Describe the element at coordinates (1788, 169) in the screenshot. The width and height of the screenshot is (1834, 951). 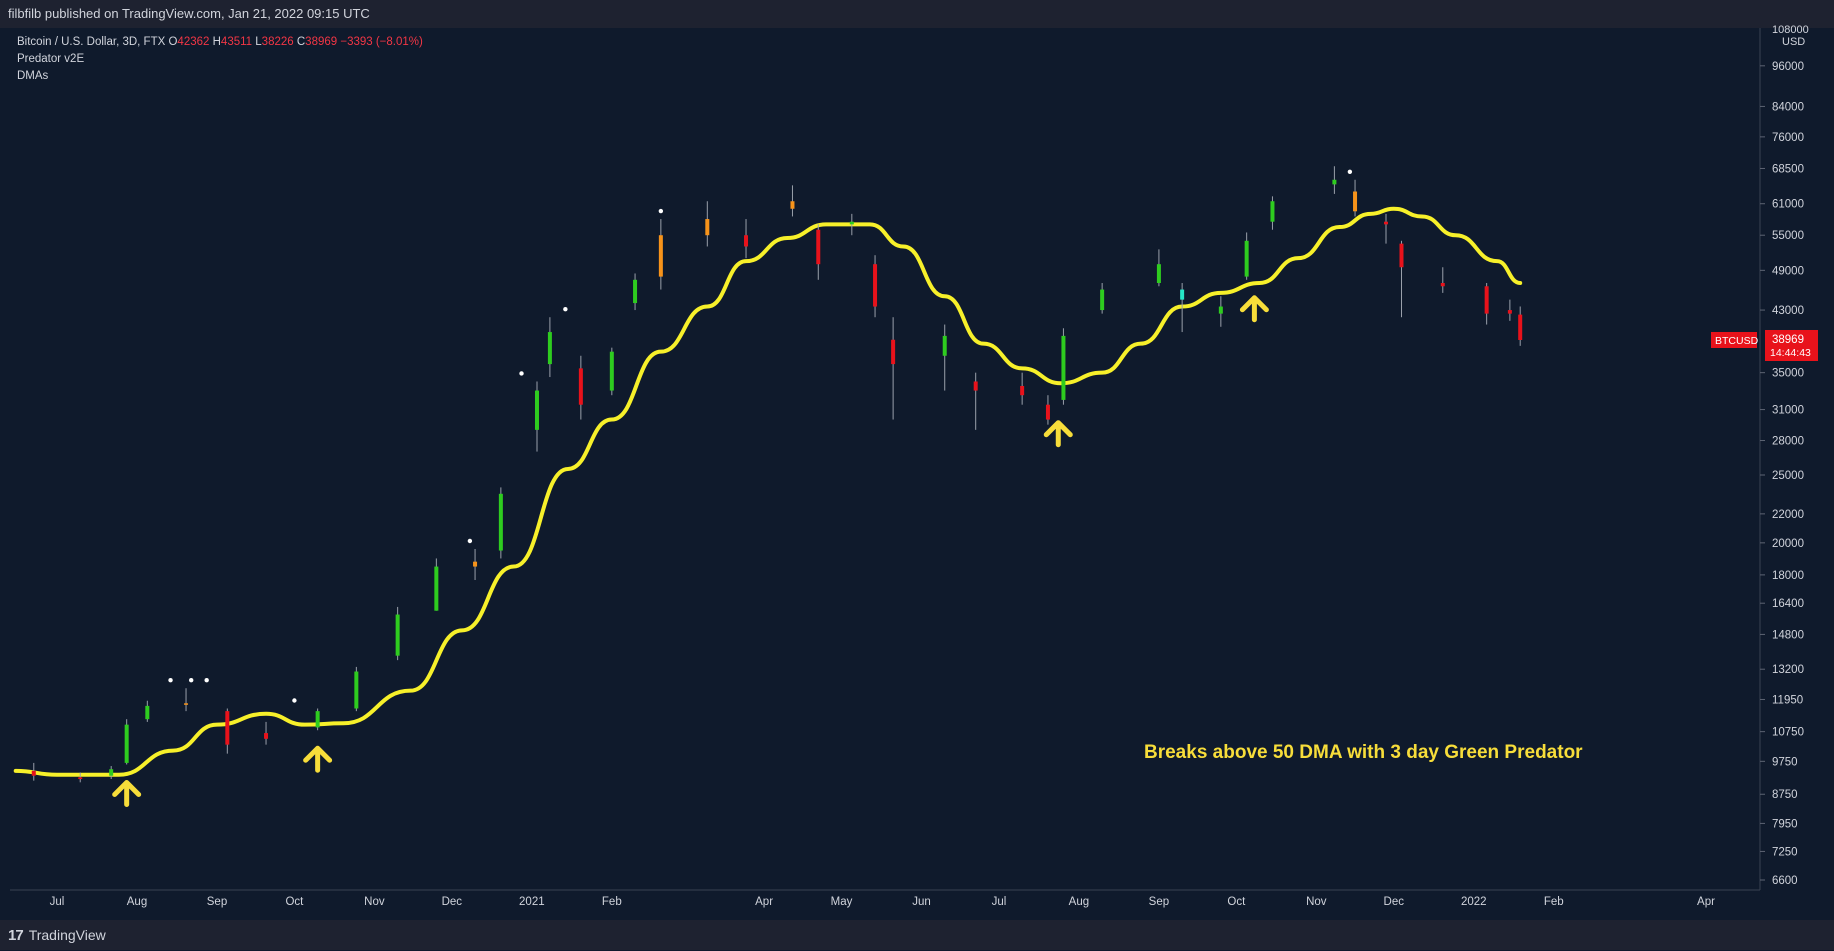
I see `price-tick-label: 68500` at that location.